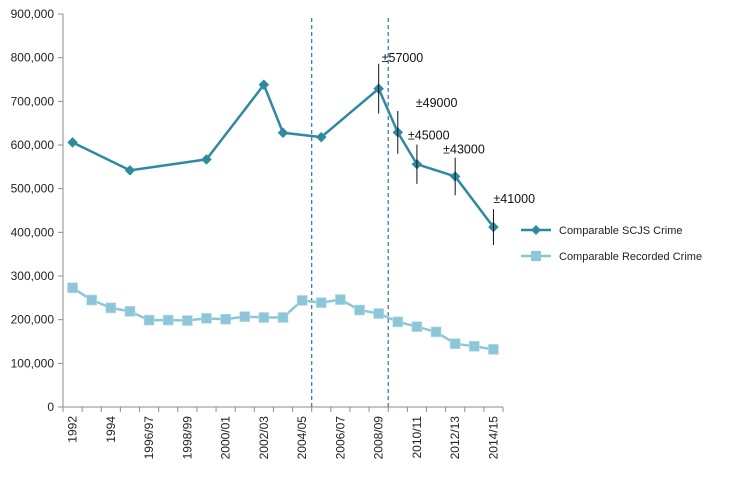 The width and height of the screenshot is (729, 486). I want to click on y-tick-label: 800,000, so click(33, 58).